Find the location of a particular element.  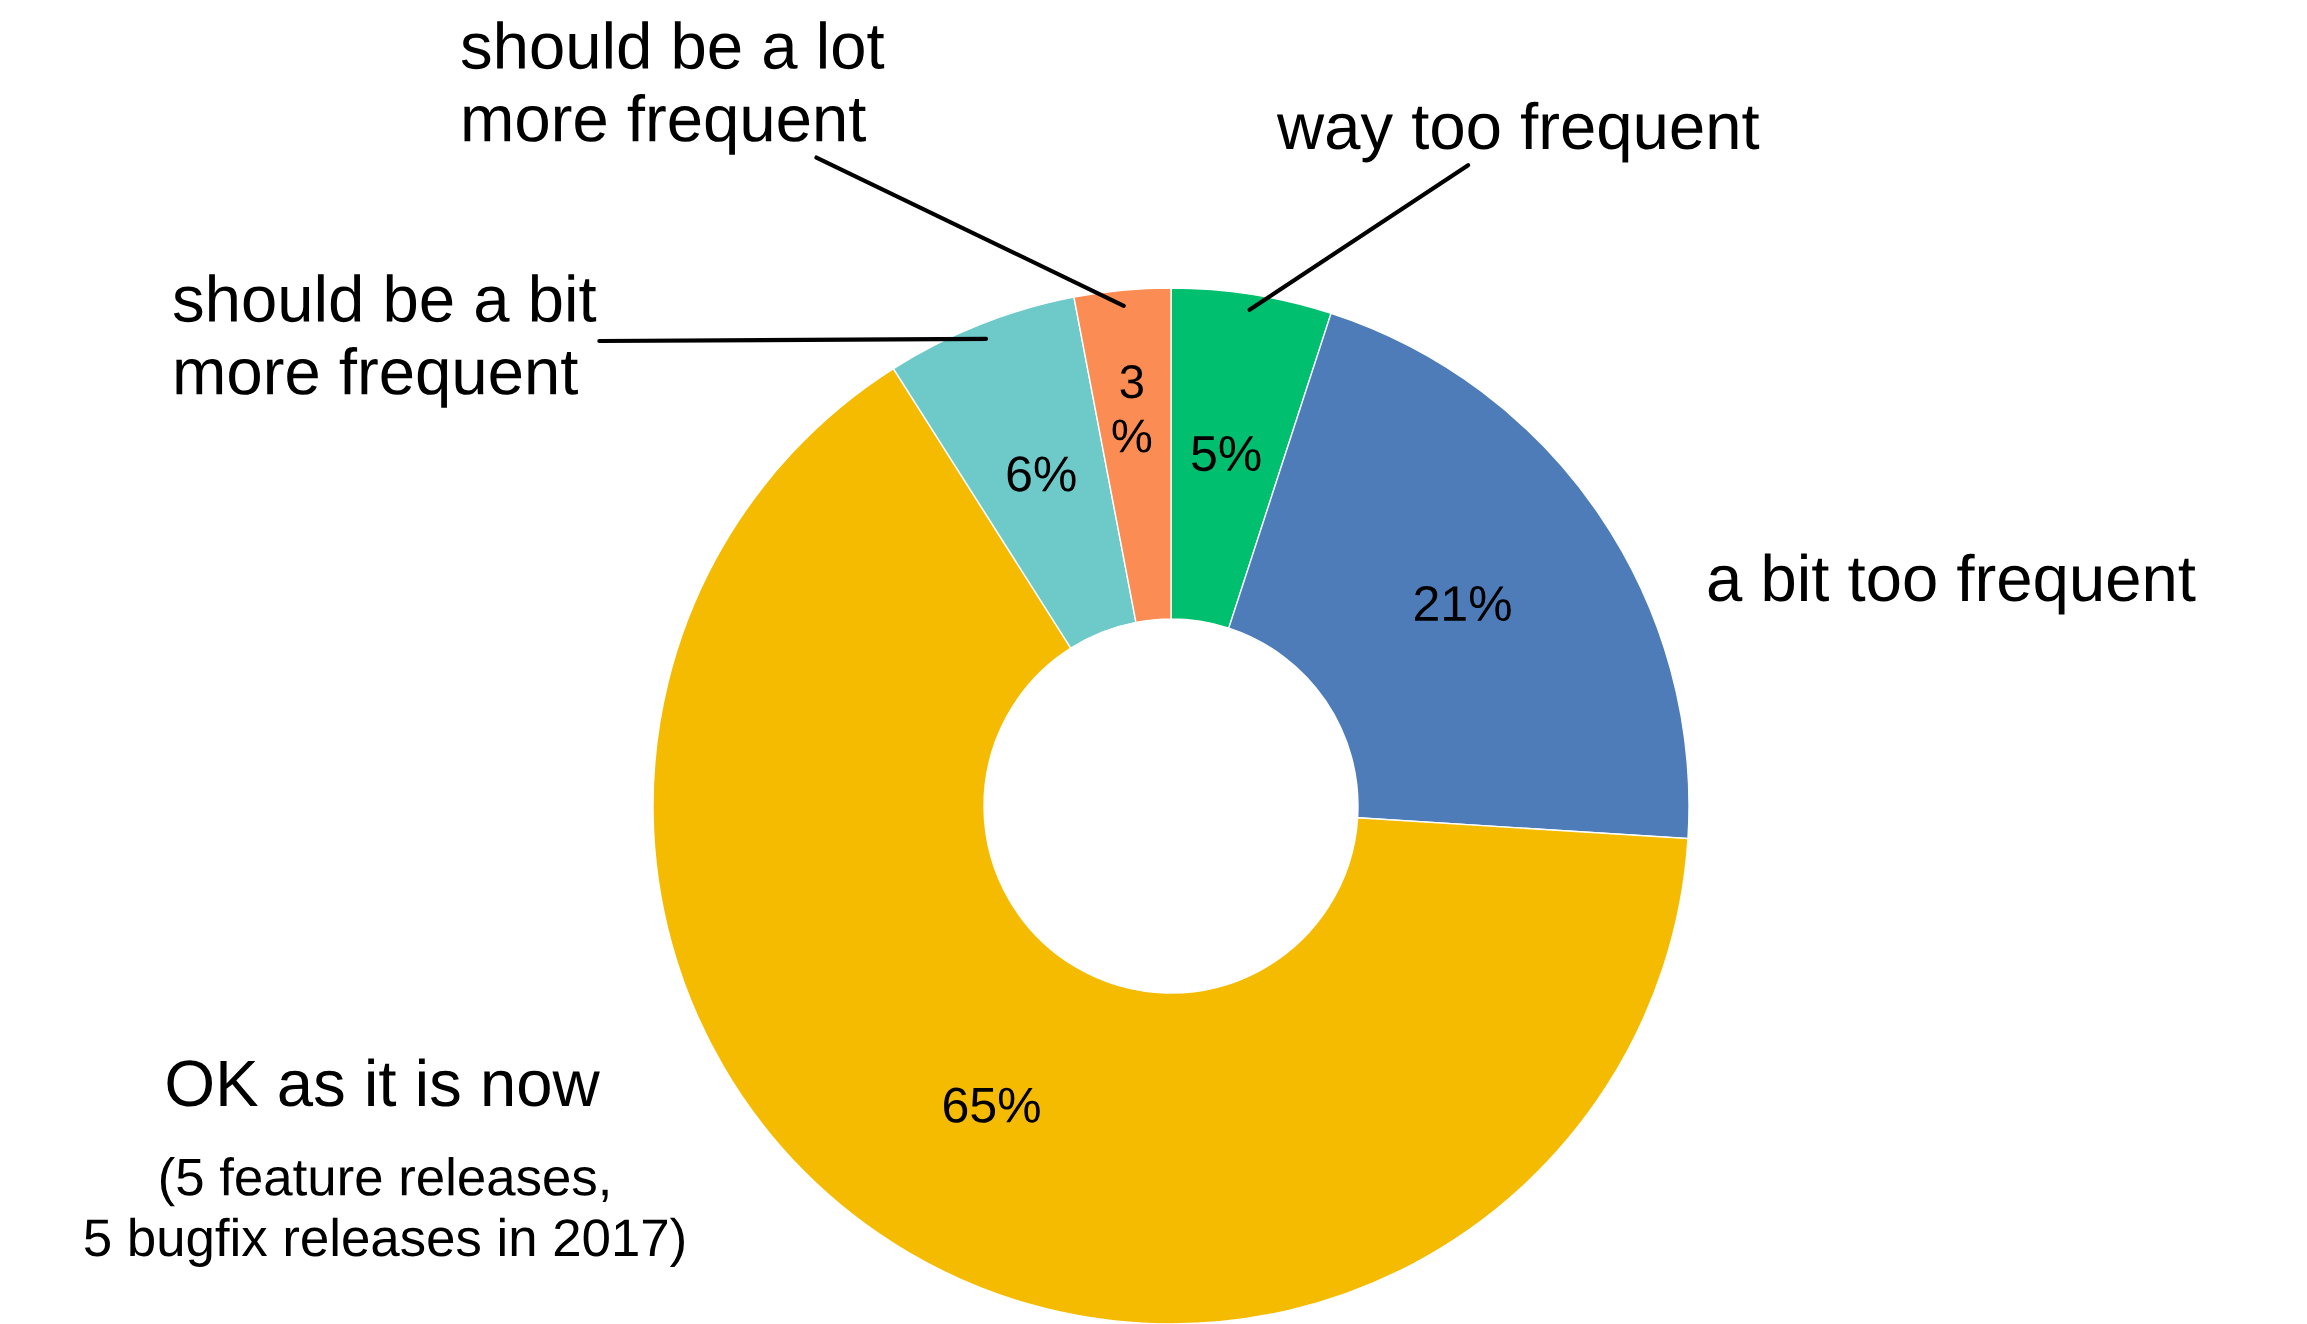

data-label: 5% is located at coordinates (1226, 454).